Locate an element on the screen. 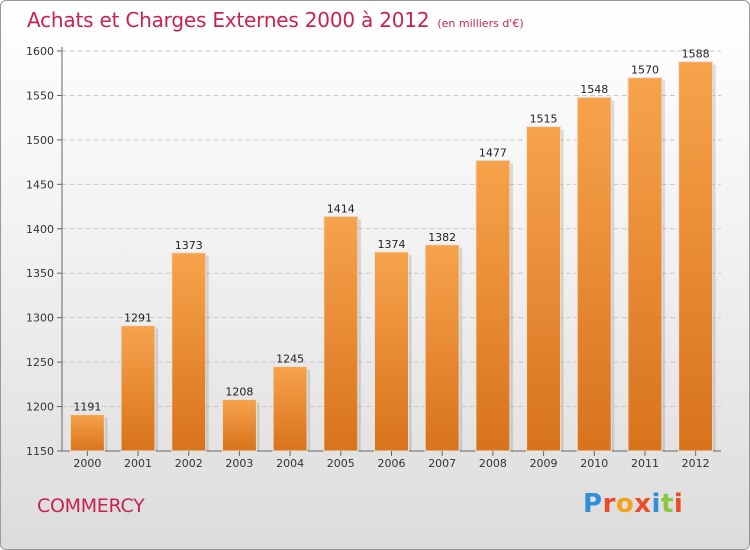 The height and width of the screenshot is (550, 750). y-tick-label: 1400 is located at coordinates (40, 229).